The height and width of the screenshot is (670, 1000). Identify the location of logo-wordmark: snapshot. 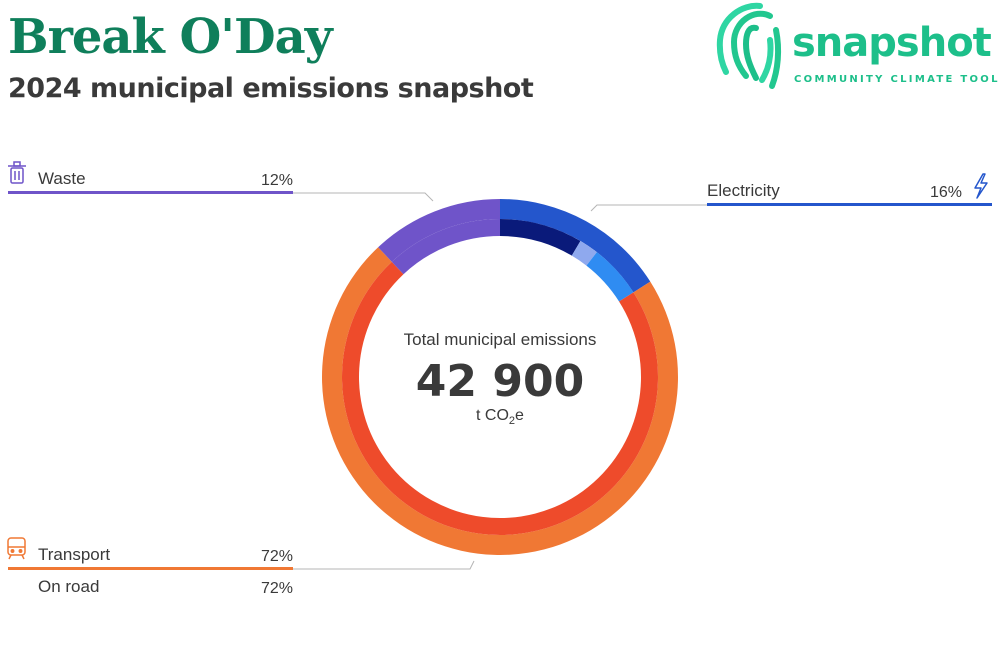
(892, 43).